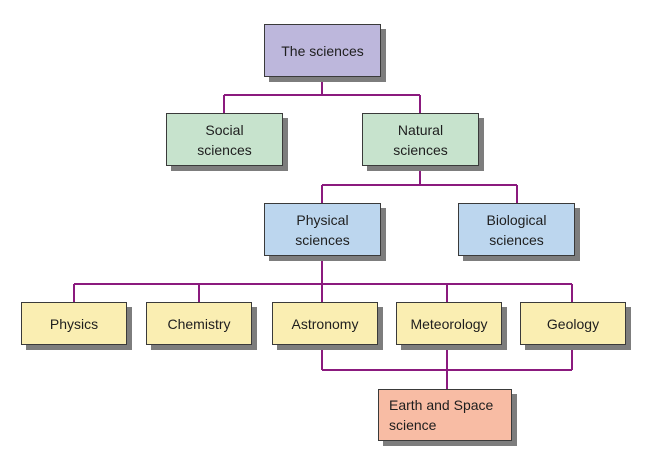 This screenshot has width=656, height=457. Describe the element at coordinates (441, 415) in the screenshot. I see `node-earth-and-space-science-label: Earth and Space science` at that location.